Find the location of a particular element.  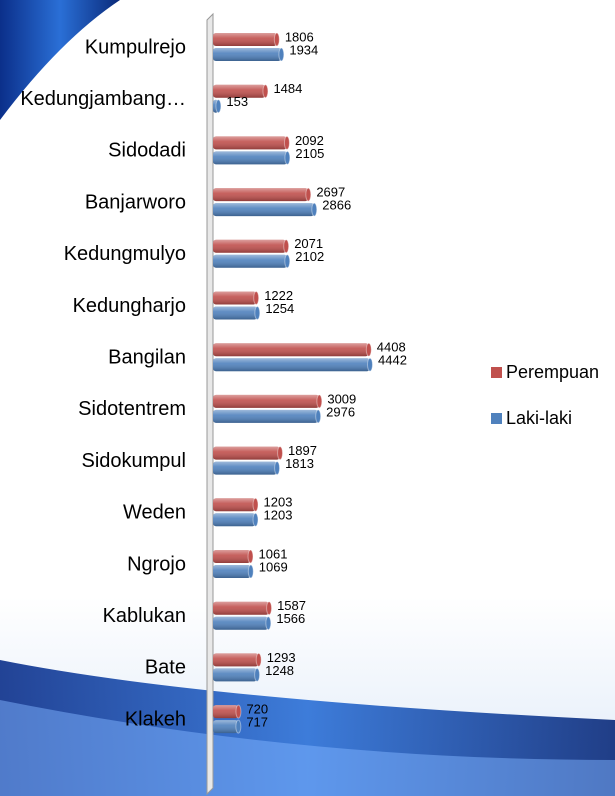

value-label: 717 is located at coordinates (257, 722).